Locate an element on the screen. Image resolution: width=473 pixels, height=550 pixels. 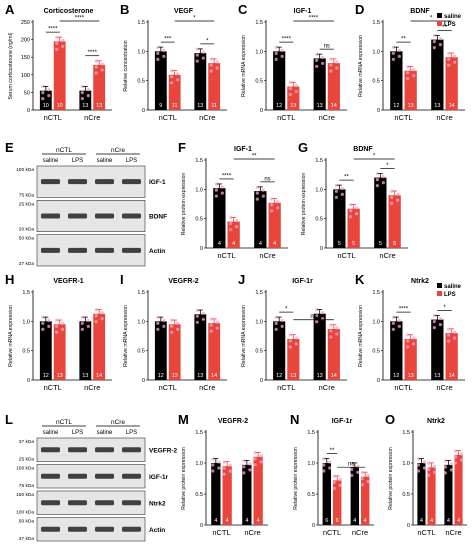
group-label: nCTL is located at coordinates (64, 150).